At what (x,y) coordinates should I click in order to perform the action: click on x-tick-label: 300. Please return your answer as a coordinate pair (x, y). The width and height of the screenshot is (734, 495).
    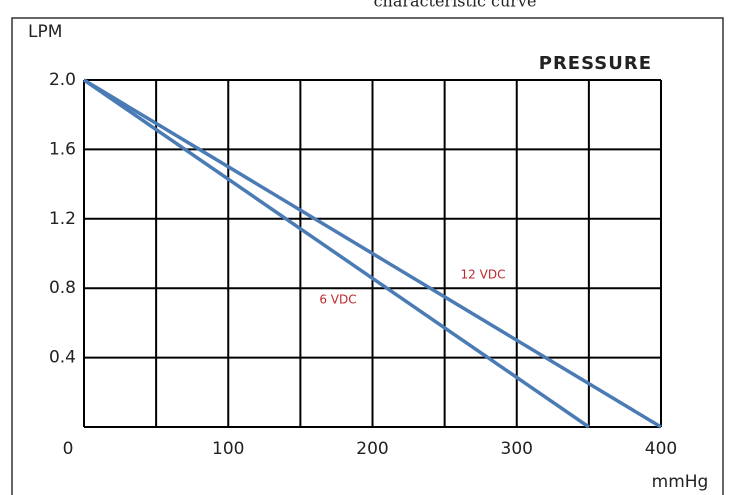
    Looking at the image, I should click on (517, 449).